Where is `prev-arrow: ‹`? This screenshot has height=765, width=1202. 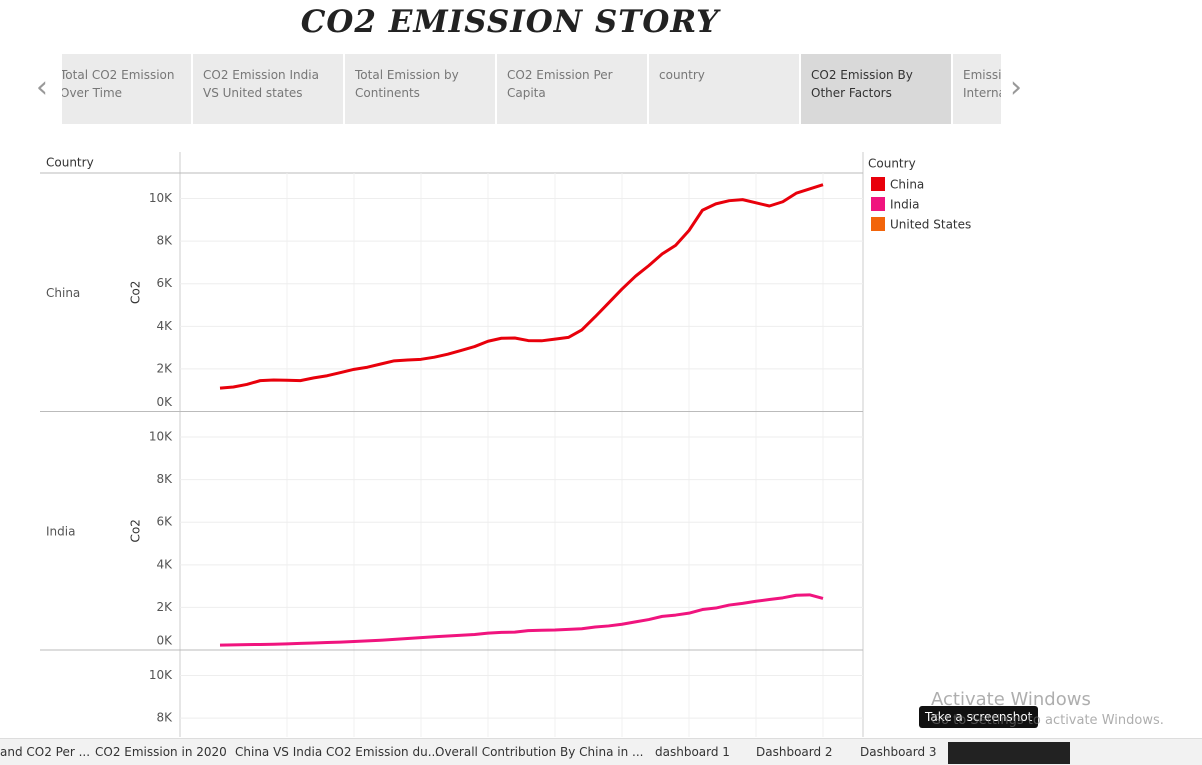 prev-arrow: ‹ is located at coordinates (42, 87).